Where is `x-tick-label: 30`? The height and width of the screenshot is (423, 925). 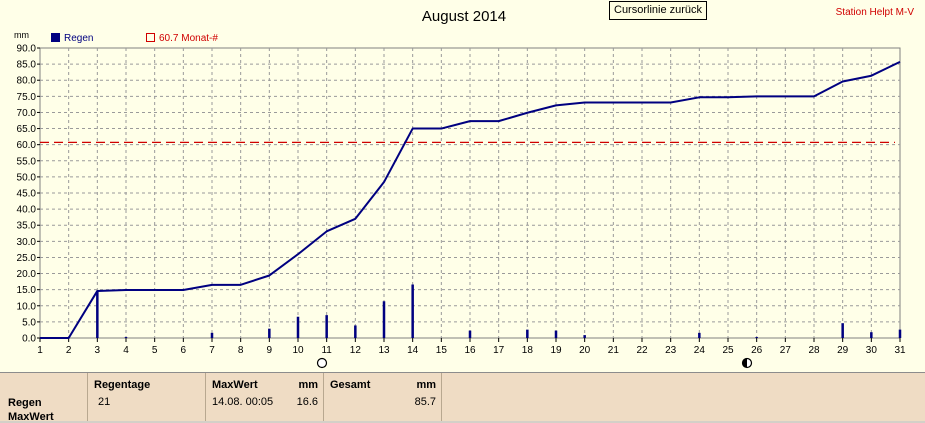
x-tick-label: 30 is located at coordinates (872, 350).